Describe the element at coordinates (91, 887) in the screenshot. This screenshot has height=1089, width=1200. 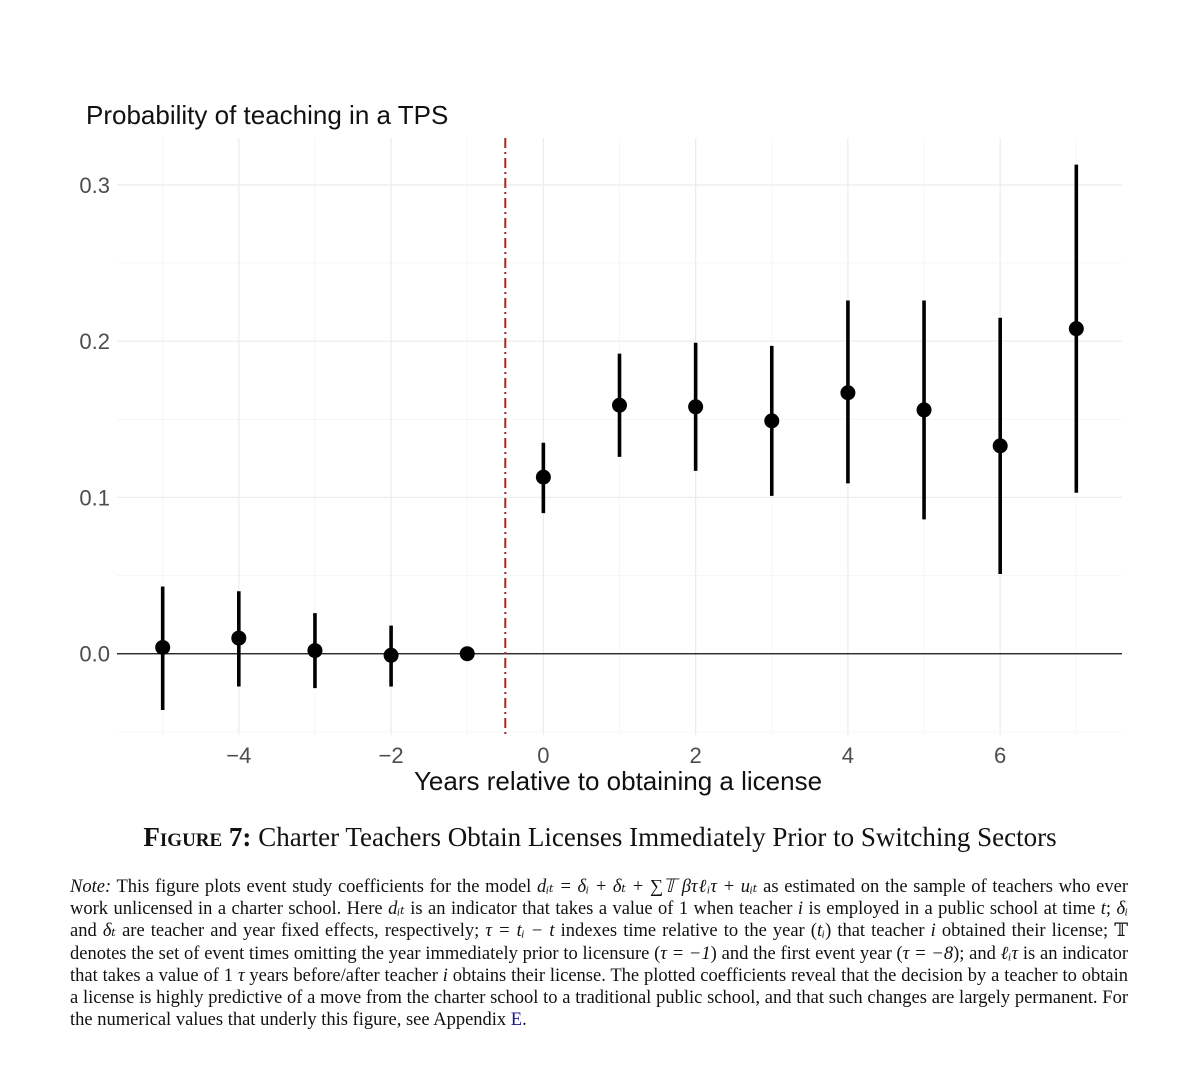
I see `note-label: Note:` at that location.